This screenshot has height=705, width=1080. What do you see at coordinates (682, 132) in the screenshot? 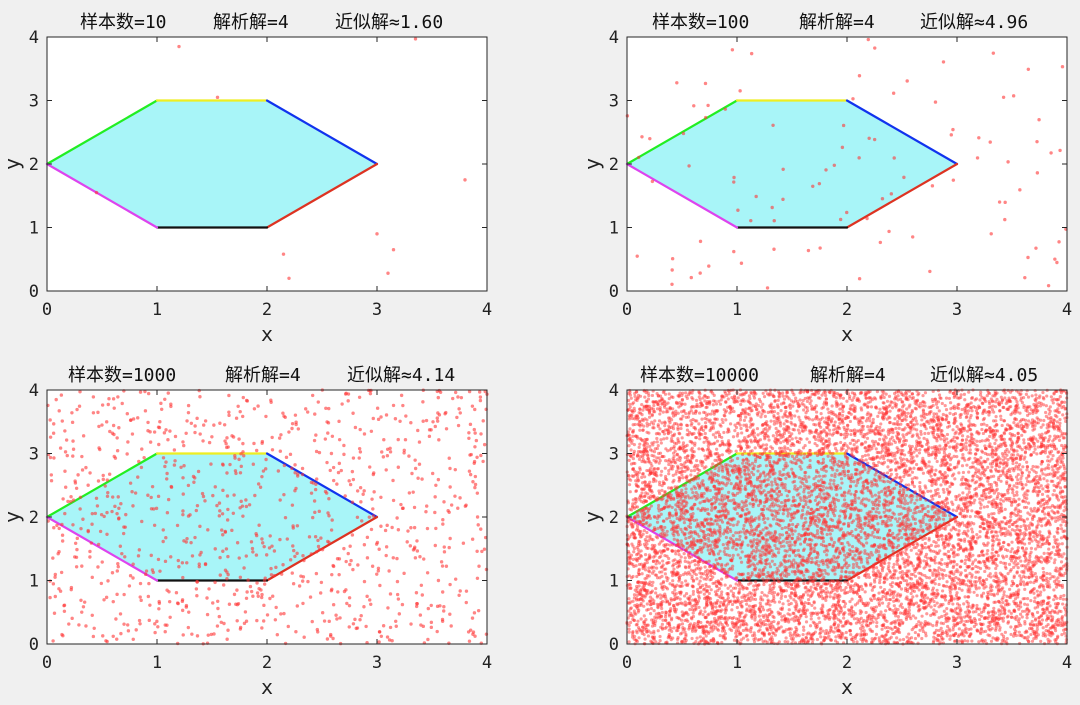
I see `hexagon-edge-upper-left` at bounding box center [682, 132].